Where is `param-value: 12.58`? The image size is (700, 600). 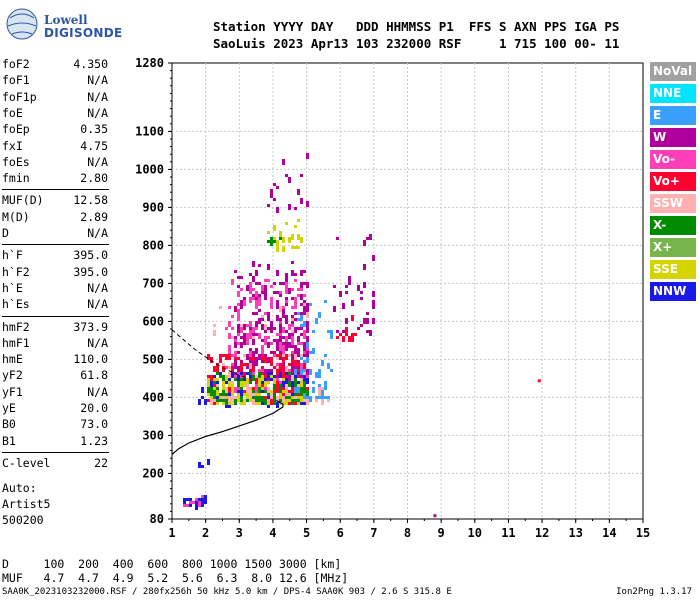 param-value: 12.58 is located at coordinates (90, 200).